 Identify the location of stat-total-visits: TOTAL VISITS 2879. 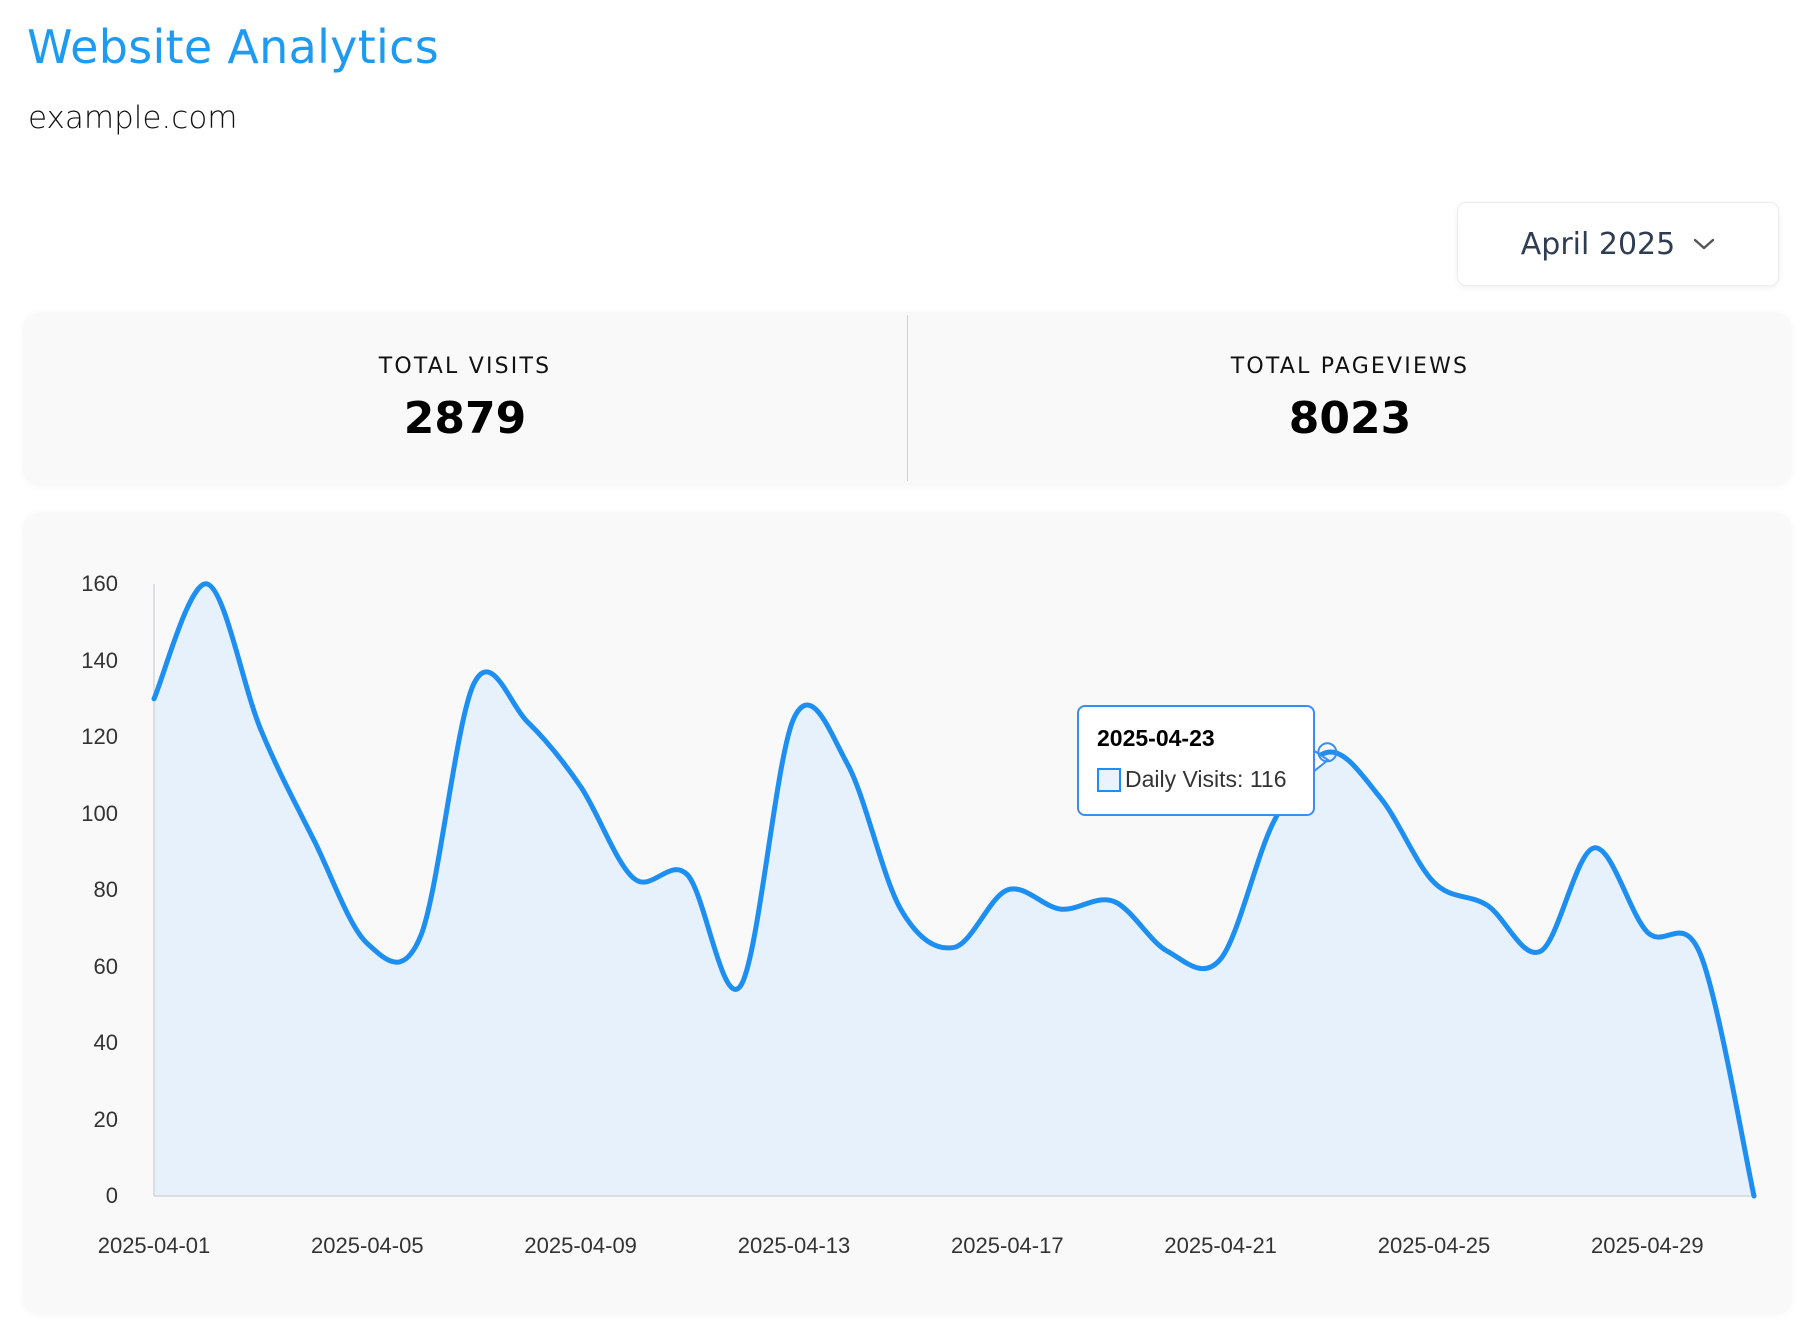
(465, 399).